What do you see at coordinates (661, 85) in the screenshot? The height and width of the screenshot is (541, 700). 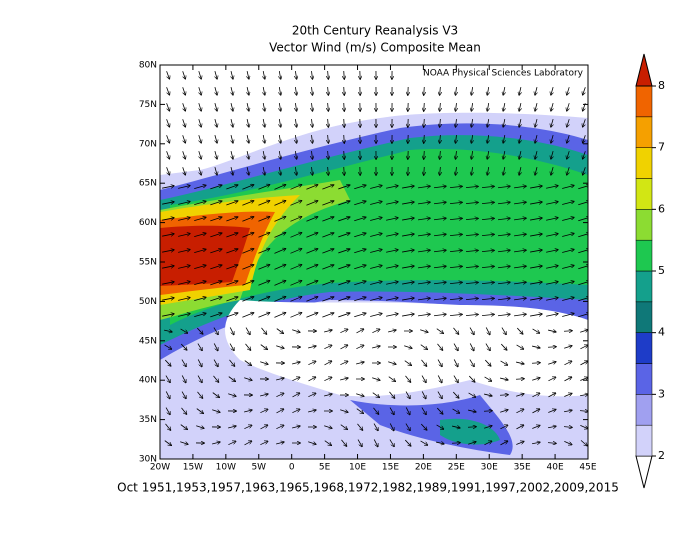 I see `colorbar-tick-label: 8` at bounding box center [661, 85].